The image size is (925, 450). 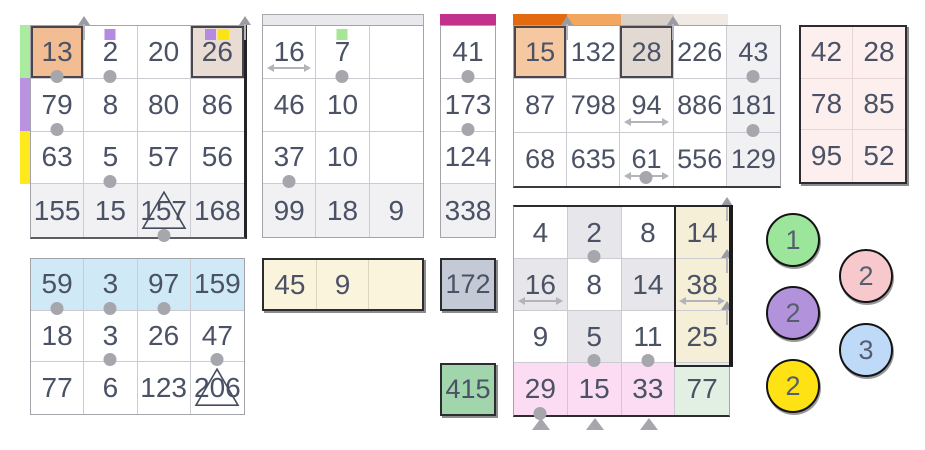 I want to click on grid-cell: 56, so click(x=217, y=158).